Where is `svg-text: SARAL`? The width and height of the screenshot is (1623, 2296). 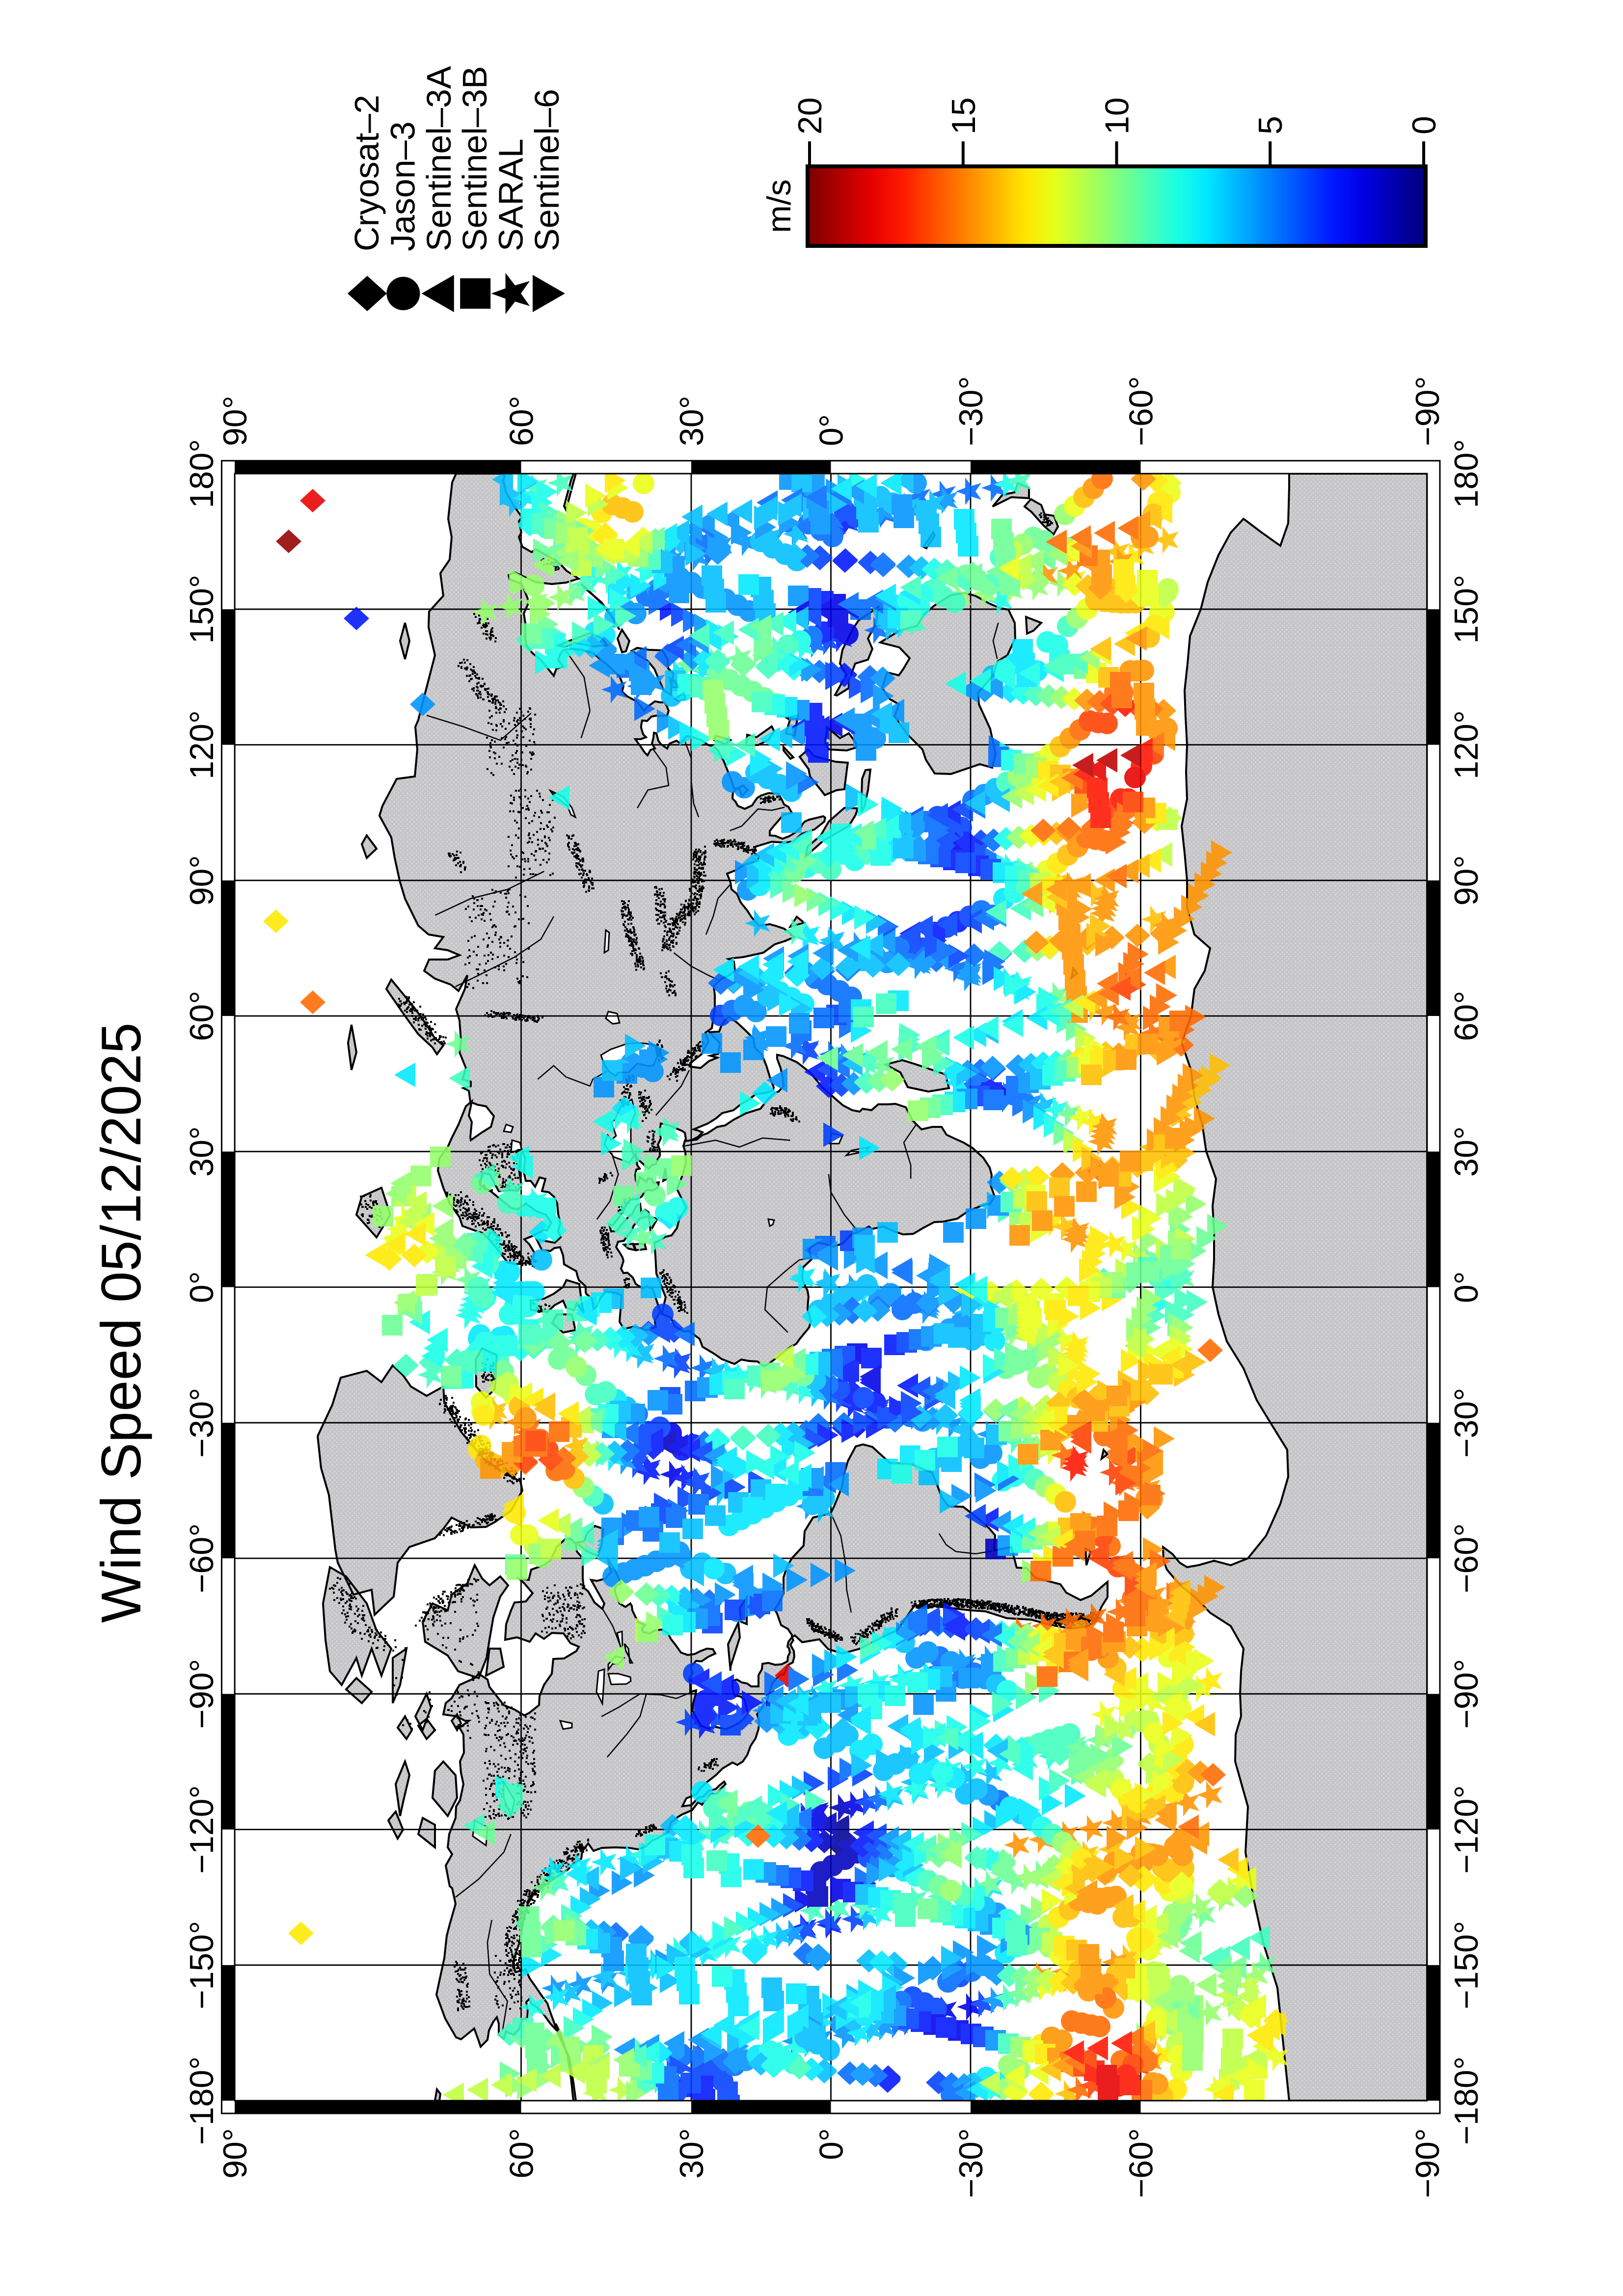
svg-text: SARAL is located at coordinates (511, 194).